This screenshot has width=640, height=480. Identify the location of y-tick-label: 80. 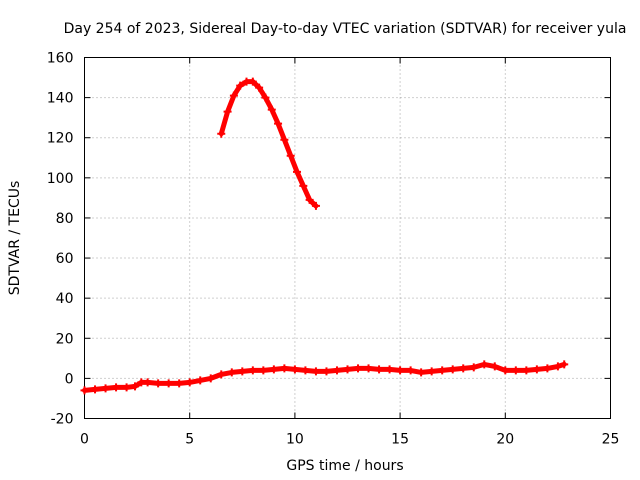
(65, 219).